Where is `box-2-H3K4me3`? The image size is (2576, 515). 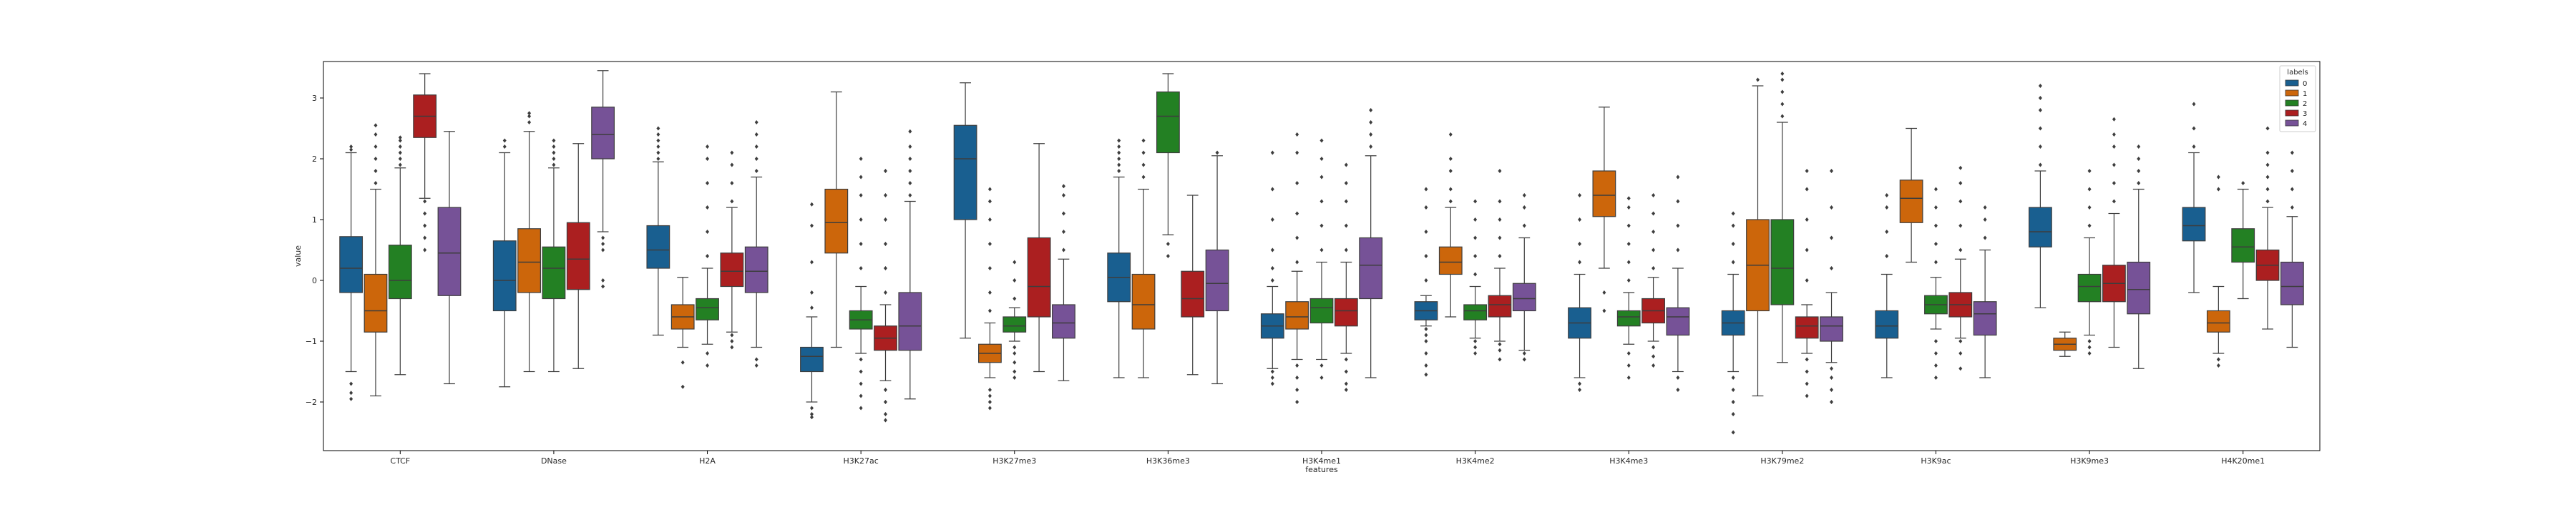
box-2-H3K4me3 is located at coordinates (1628, 288).